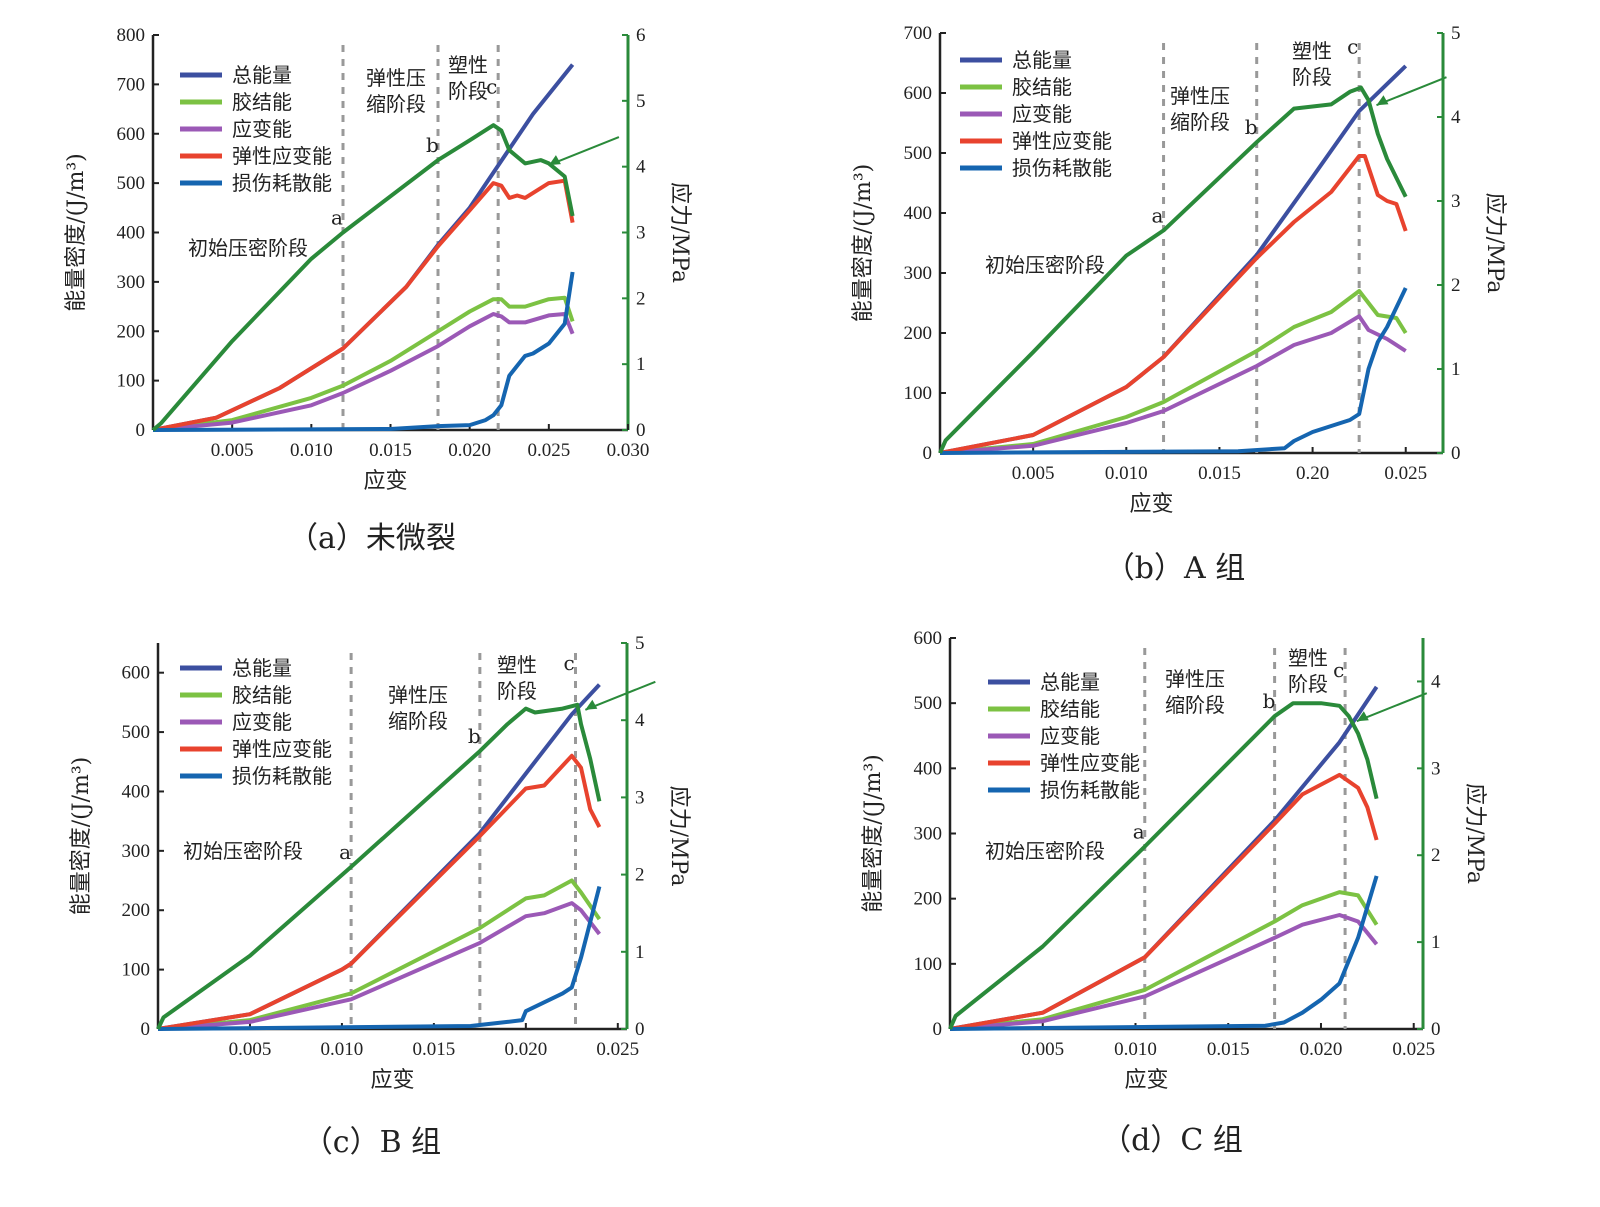 The image size is (1600, 1207). Describe the element at coordinates (640, 797) in the screenshot. I see `y2-tick-label: 3` at that location.